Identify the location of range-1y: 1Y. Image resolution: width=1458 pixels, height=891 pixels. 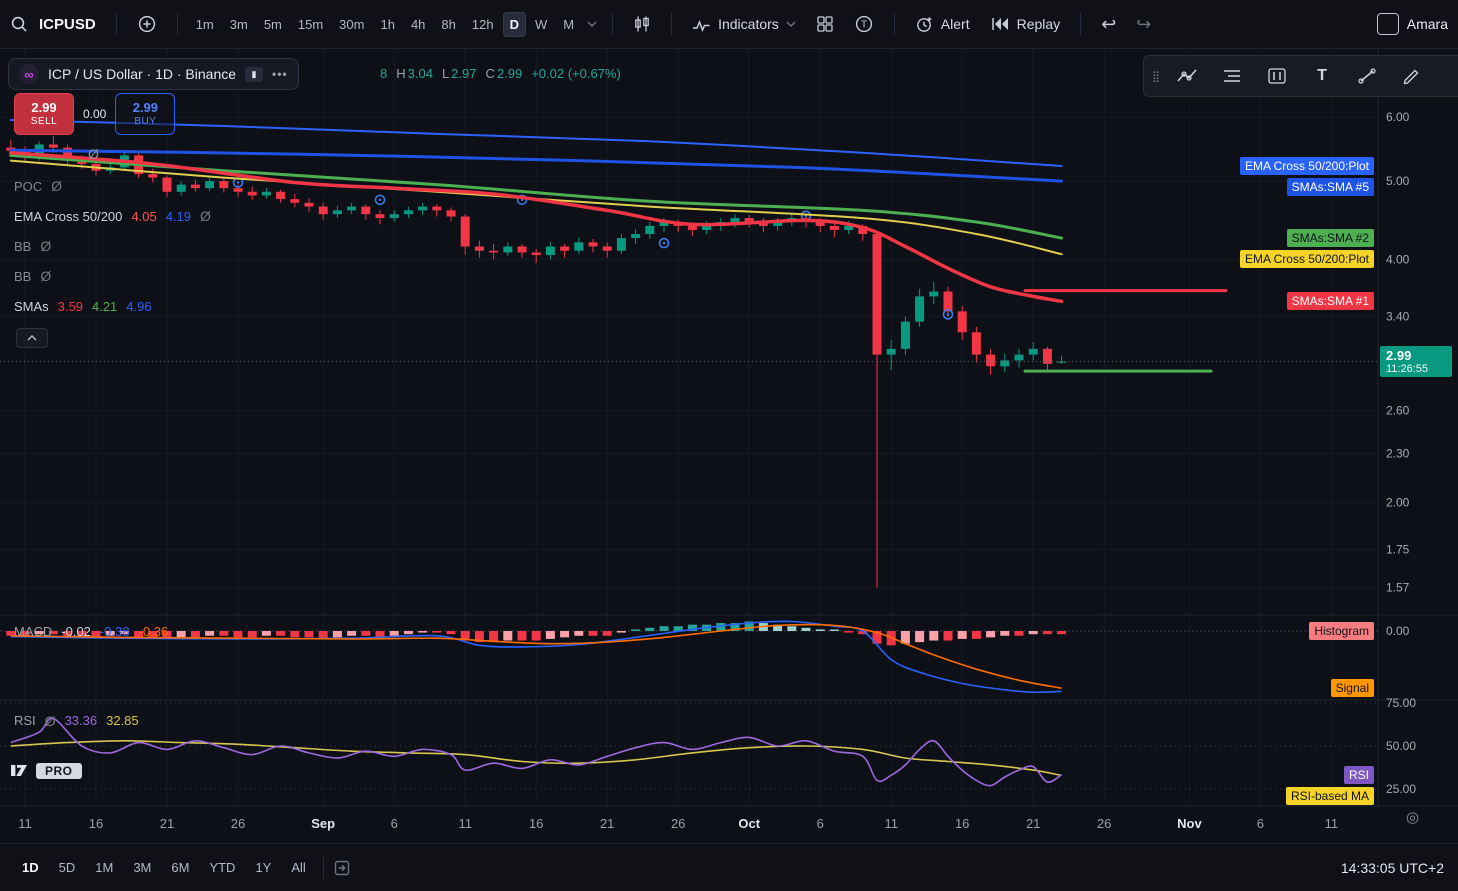
(263, 867).